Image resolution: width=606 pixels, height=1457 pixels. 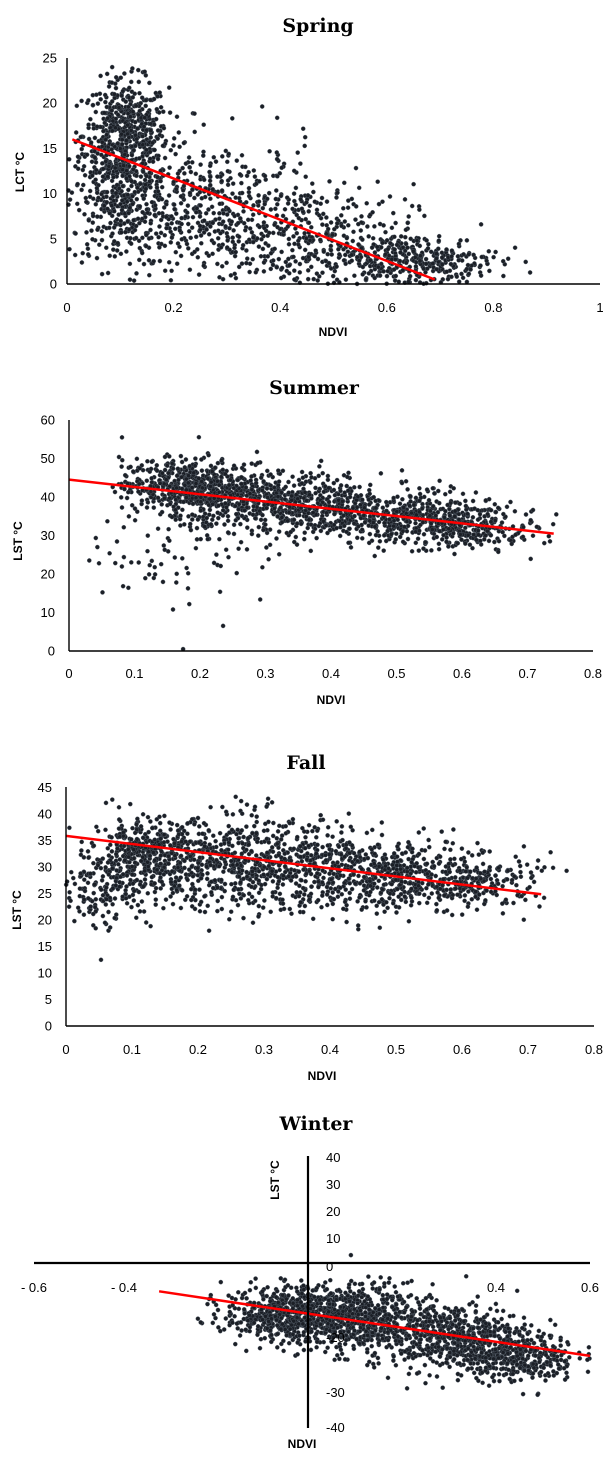 What do you see at coordinates (314, 388) in the screenshot?
I see `chart-title: Summer` at bounding box center [314, 388].